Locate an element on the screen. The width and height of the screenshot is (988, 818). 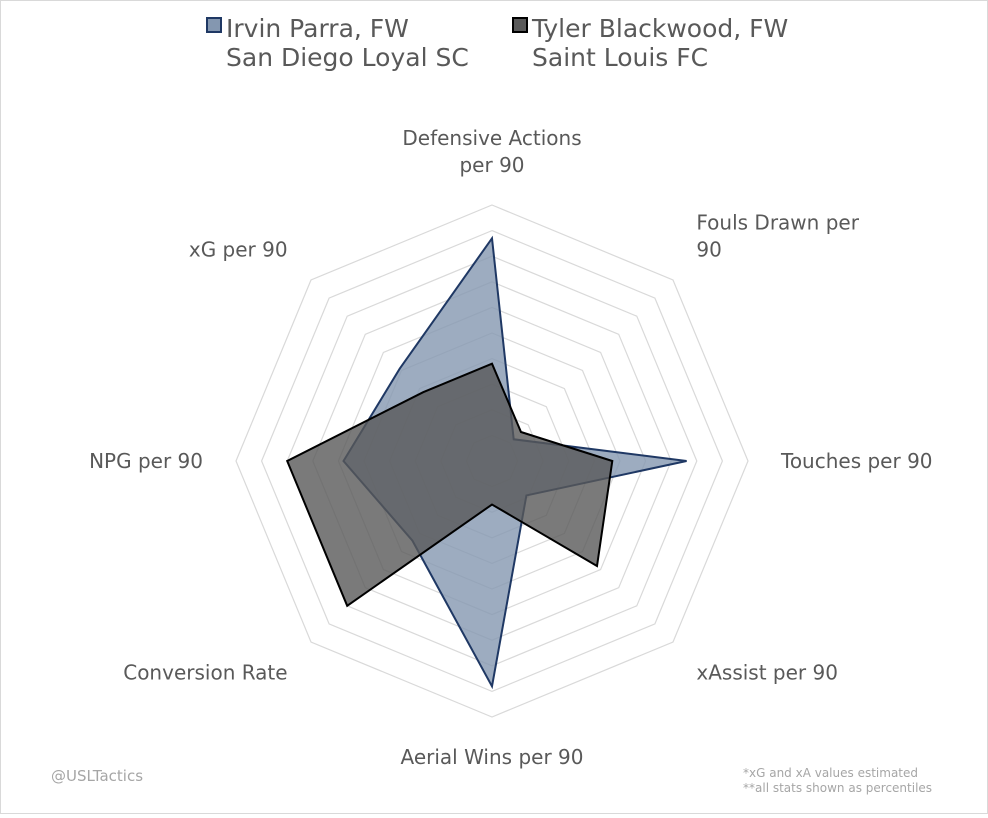
legend-label-parra-line2: San Diego Loyal SC is located at coordinates (347, 57).